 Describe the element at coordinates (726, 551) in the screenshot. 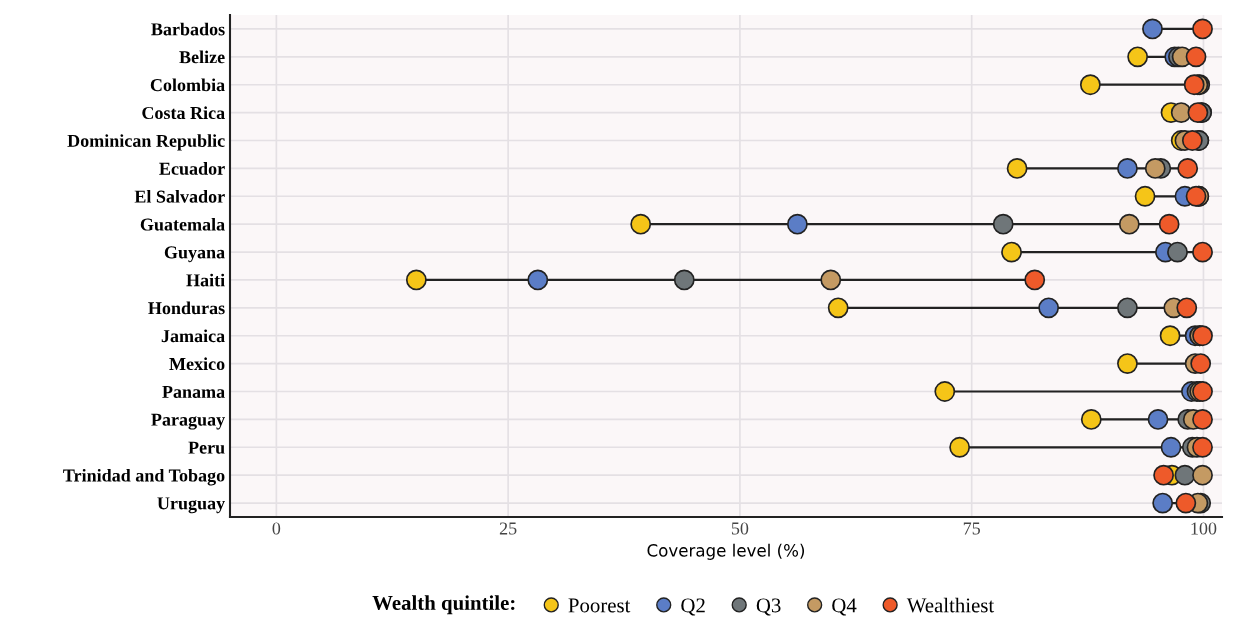

I see `x-axis-title: Coverage level (%)` at that location.